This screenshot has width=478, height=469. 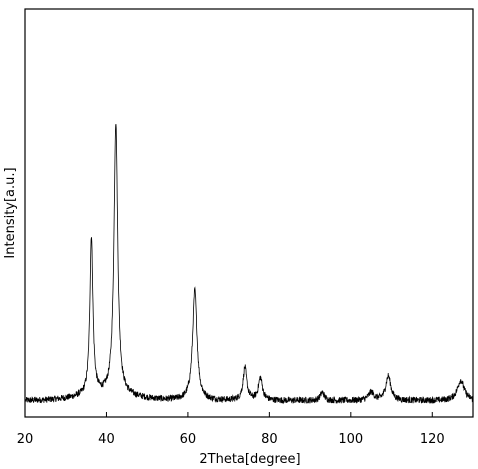 What do you see at coordinates (249, 459) in the screenshot?
I see `x-axis-label: 2Theta[degree]` at bounding box center [249, 459].